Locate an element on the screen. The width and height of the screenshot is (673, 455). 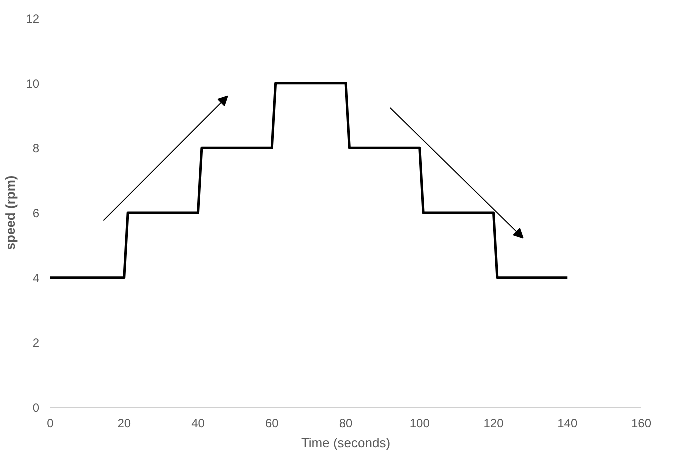
y-tick-label: 12 is located at coordinates (33, 19).